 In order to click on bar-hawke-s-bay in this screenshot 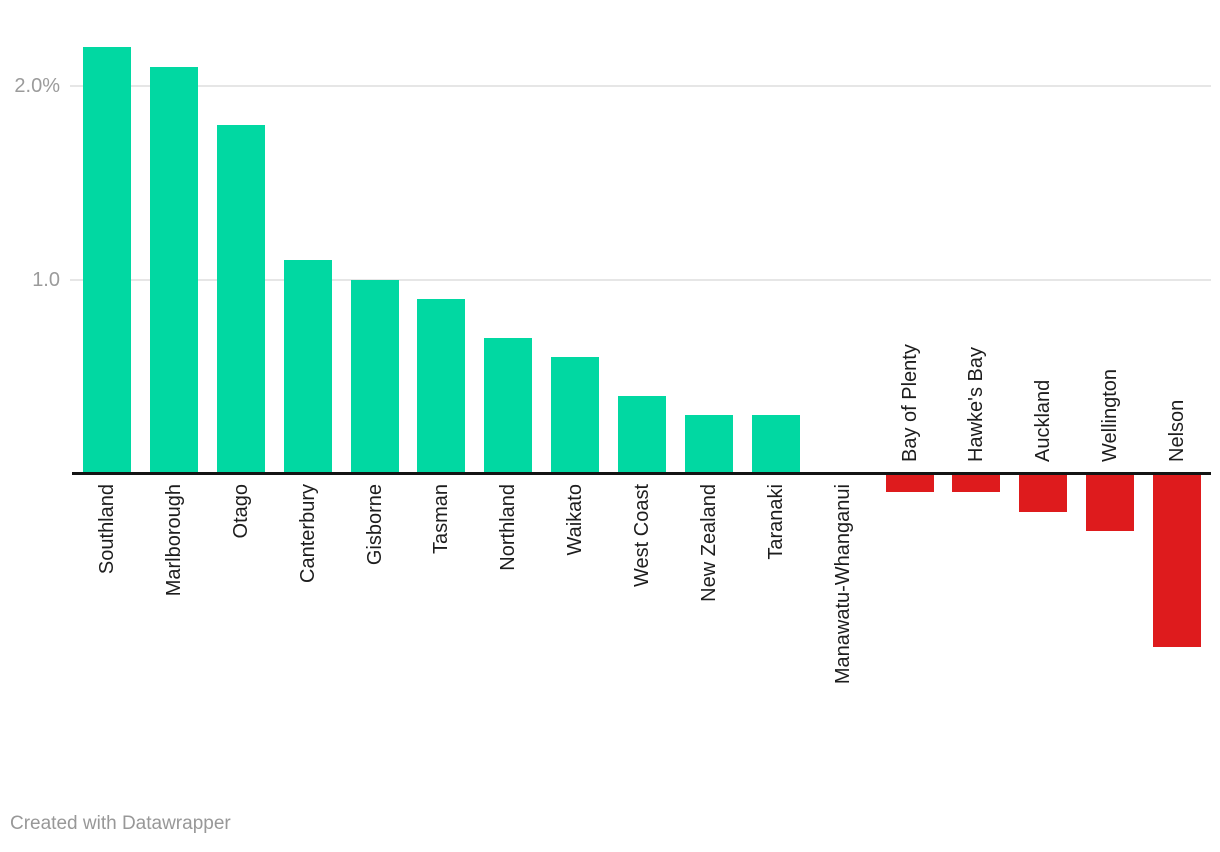, I will do `click(976, 483)`.